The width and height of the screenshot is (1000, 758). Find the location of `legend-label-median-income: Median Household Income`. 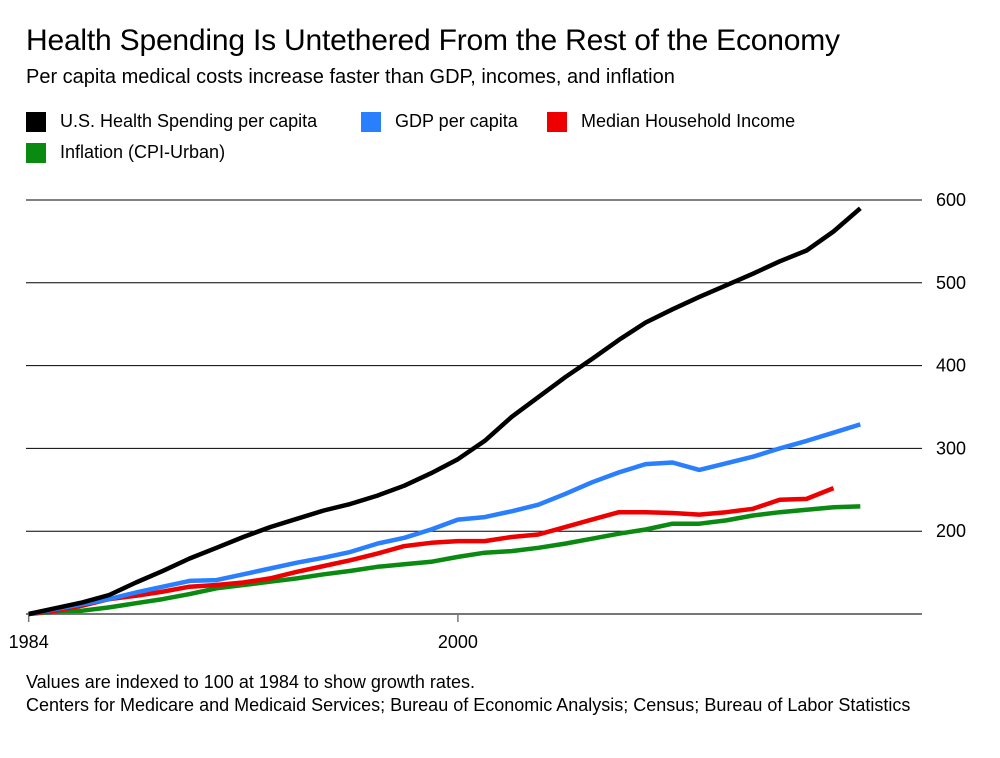

legend-label-median-income: Median Household Income is located at coordinates (688, 121).